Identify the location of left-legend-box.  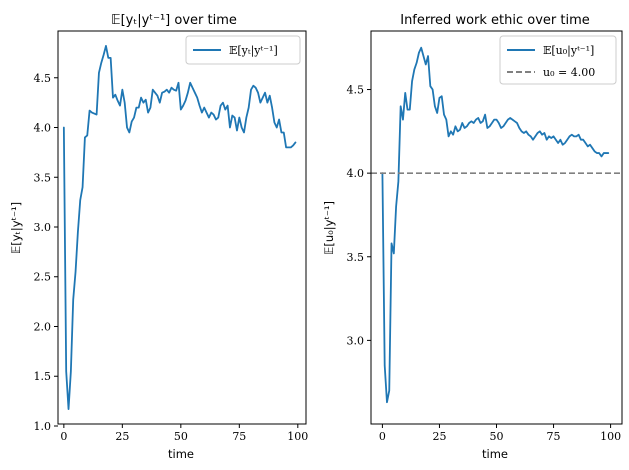
(243, 50).